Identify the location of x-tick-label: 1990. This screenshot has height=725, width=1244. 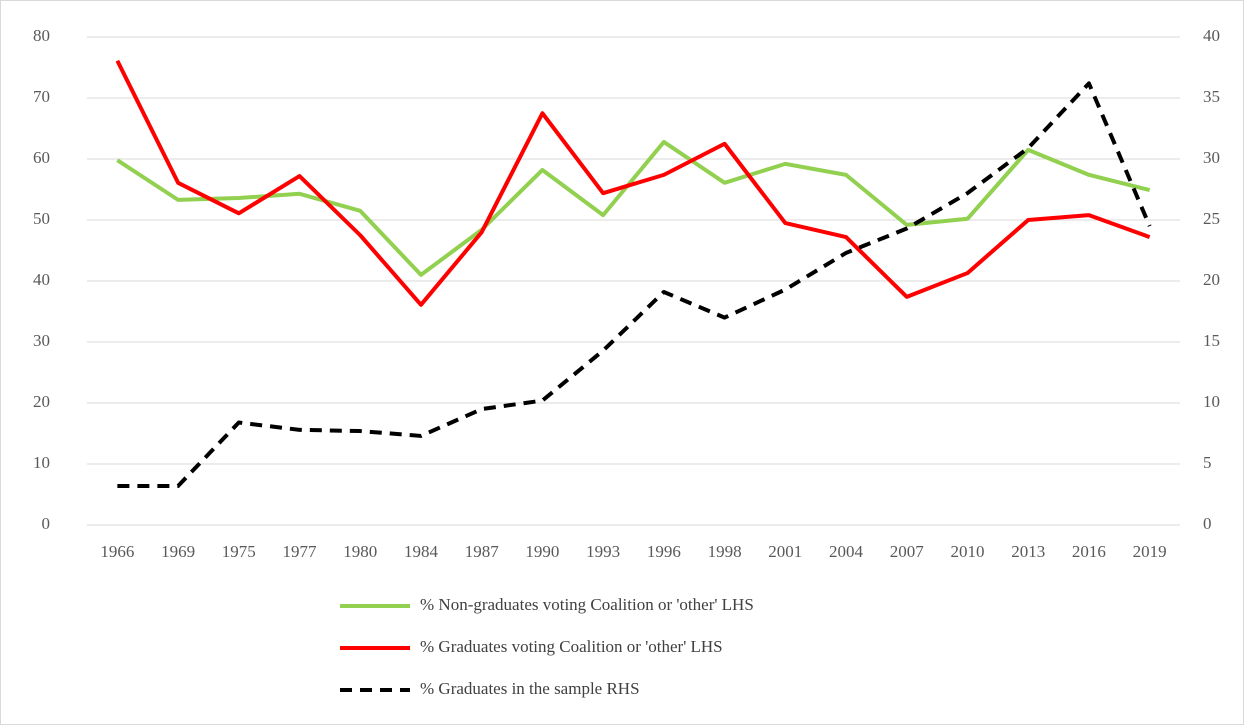
(542, 551).